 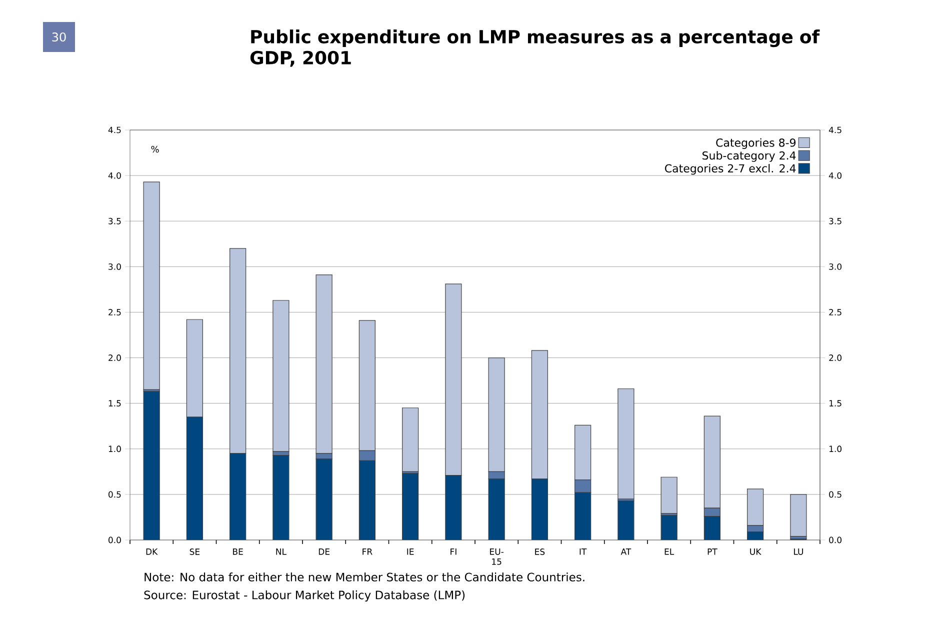 What do you see at coordinates (669, 551) in the screenshot?
I see `x-tick-label: EL` at bounding box center [669, 551].